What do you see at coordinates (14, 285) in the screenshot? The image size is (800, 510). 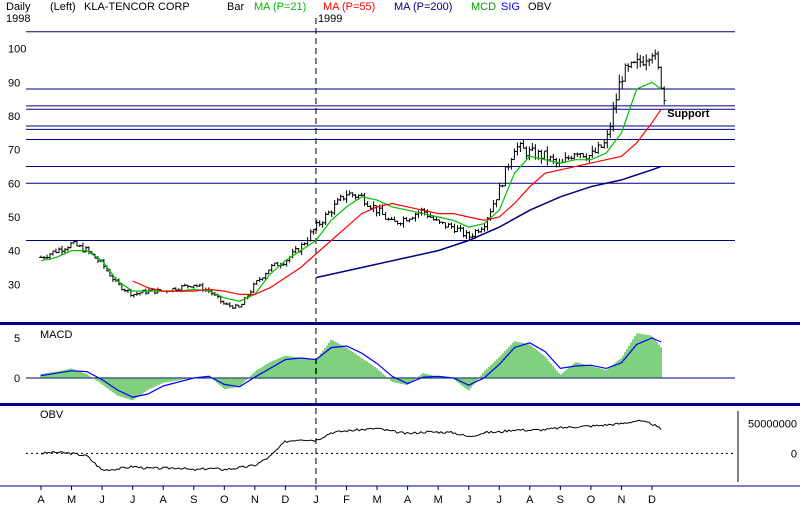 I see `price-tick-label: 30` at bounding box center [14, 285].